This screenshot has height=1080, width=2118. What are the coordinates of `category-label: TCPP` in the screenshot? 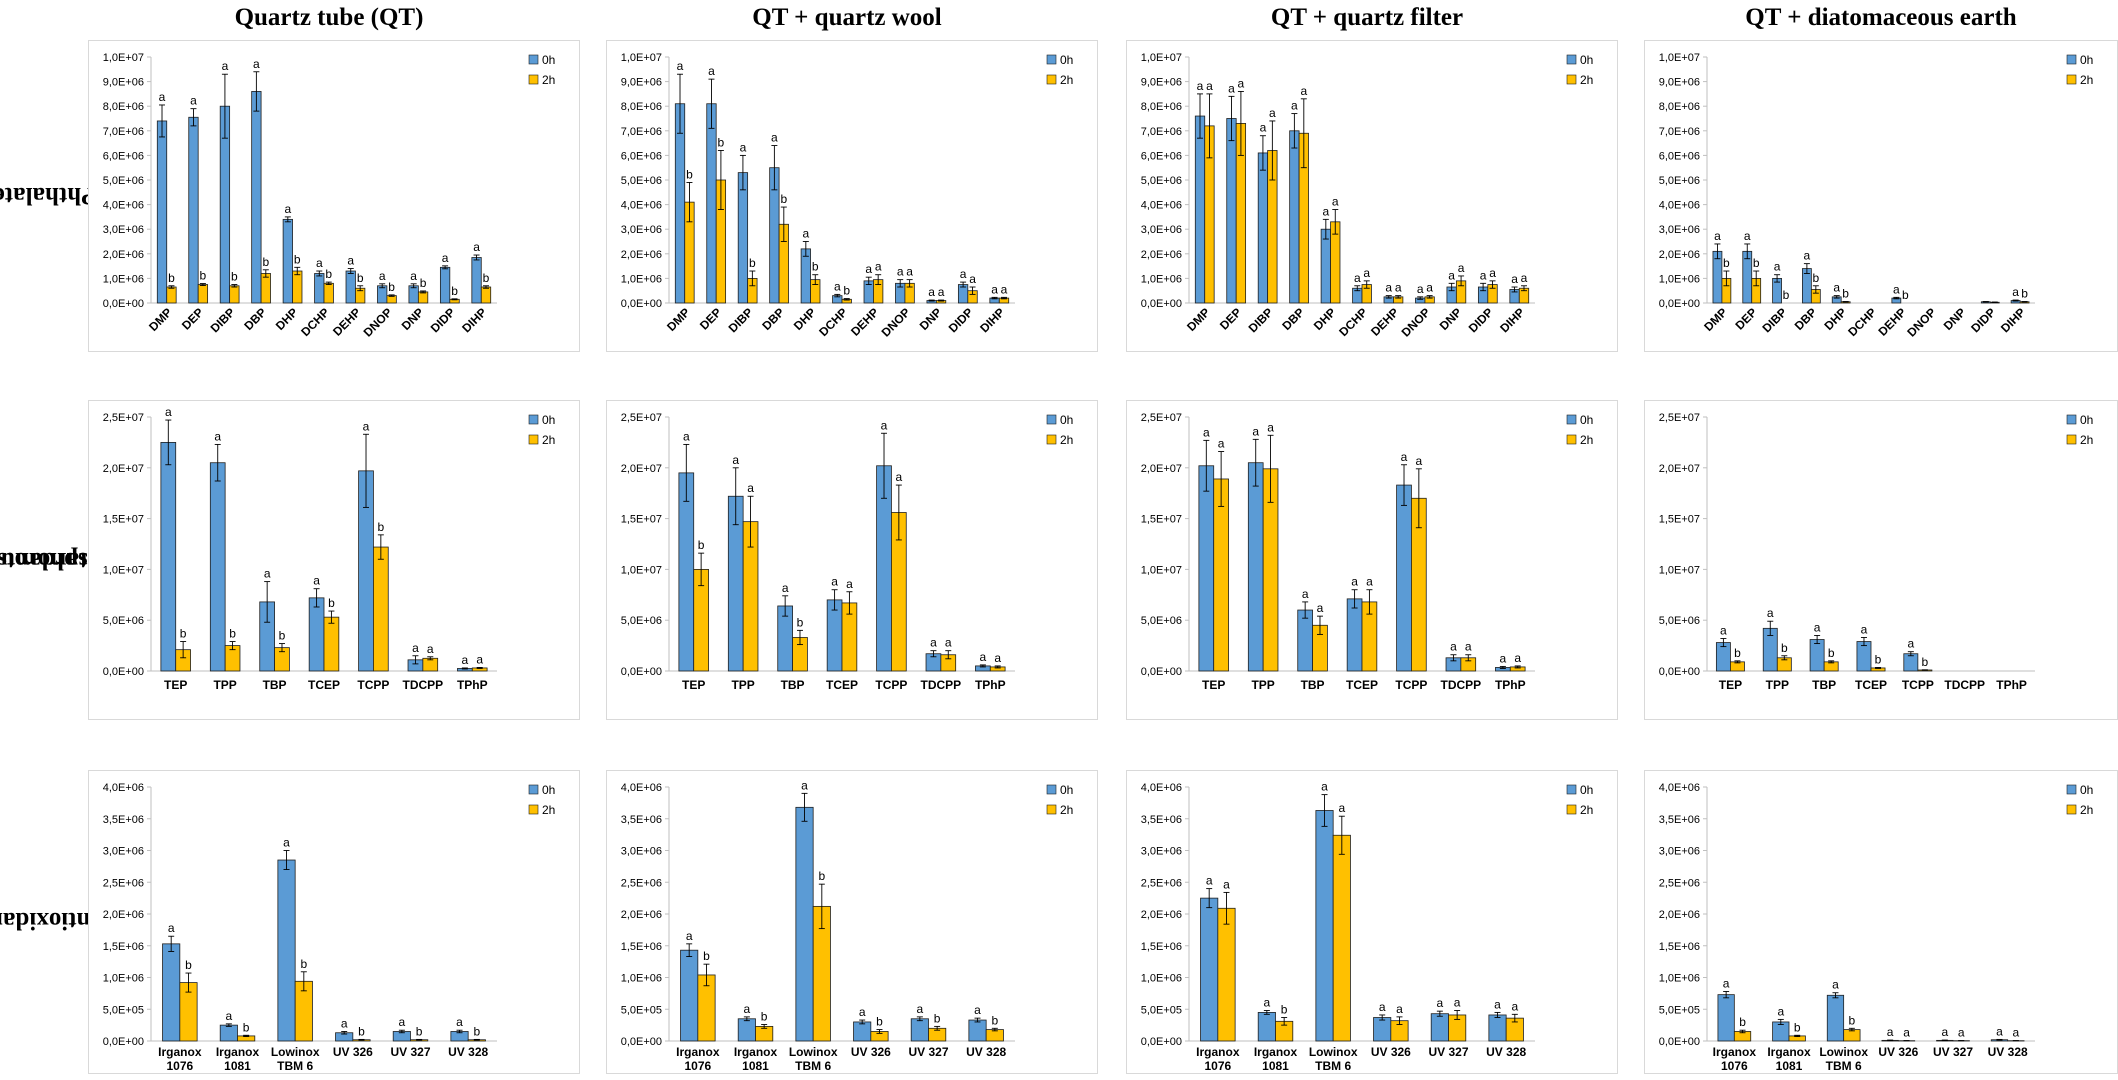 It's located at (1918, 685).